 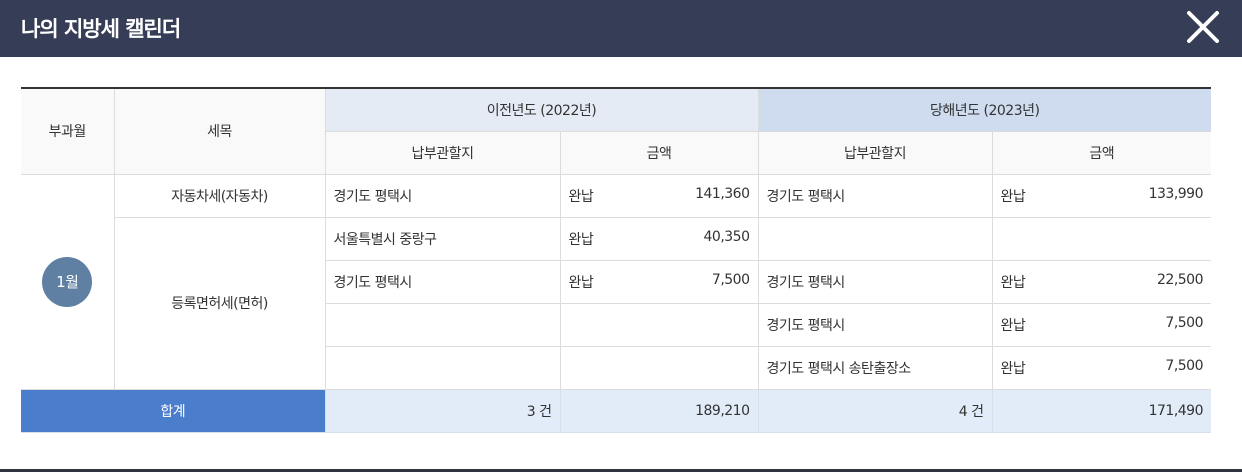 I want to click on cur-year-header: 당해년도 (2023년), so click(x=984, y=109).